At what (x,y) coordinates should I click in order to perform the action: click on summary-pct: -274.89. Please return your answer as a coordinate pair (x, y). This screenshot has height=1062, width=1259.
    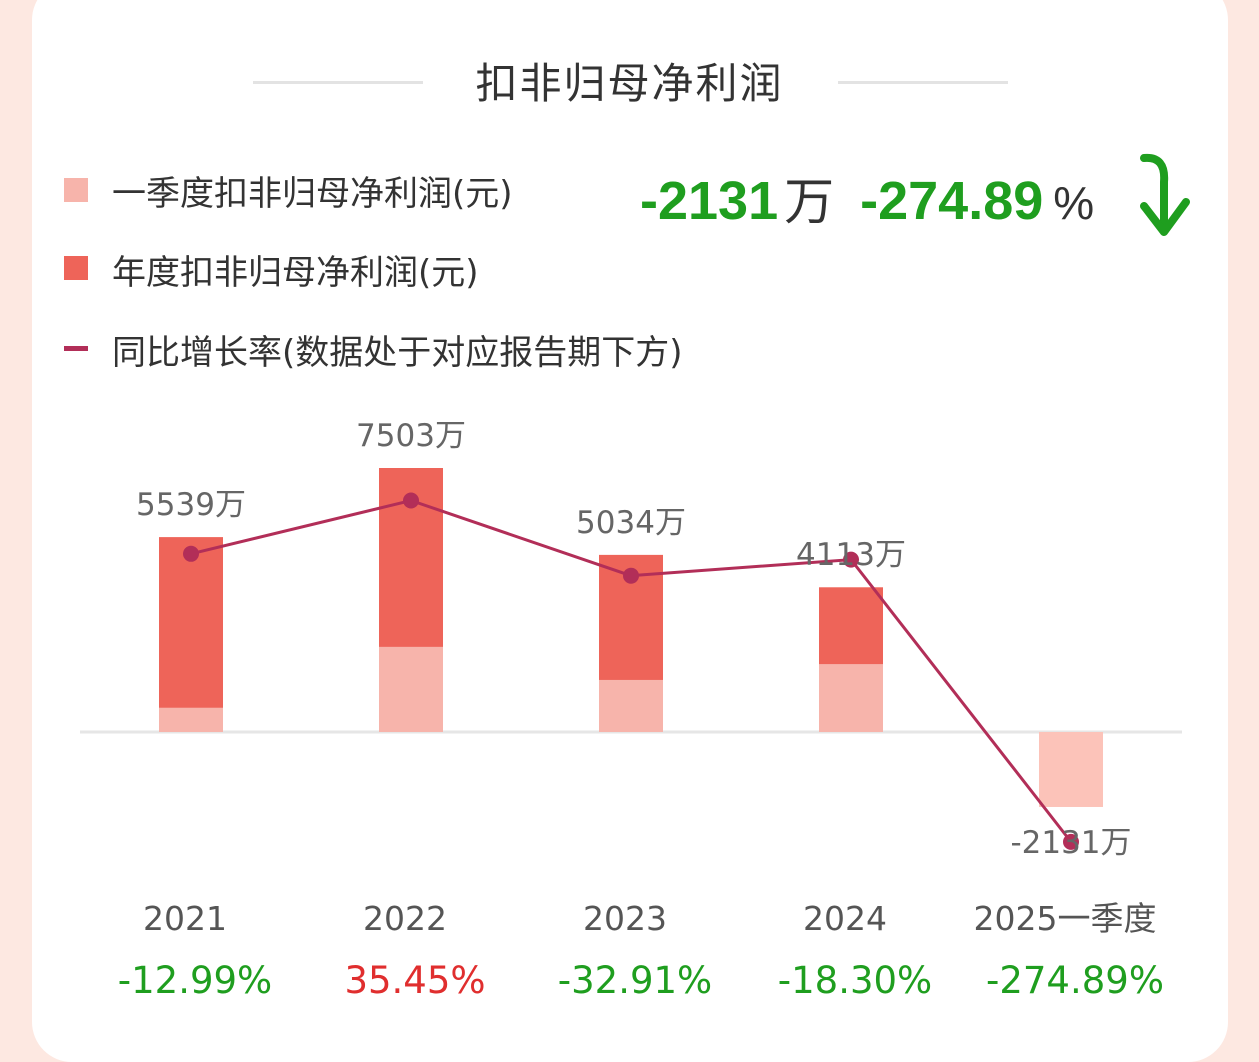
    Looking at the image, I should click on (952, 201).